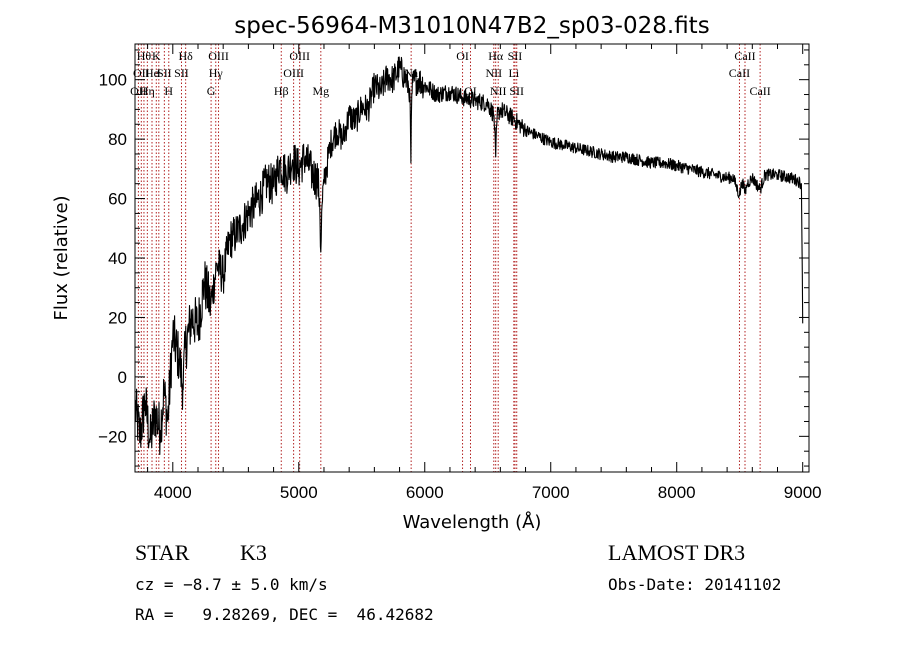 The width and height of the screenshot is (900, 649). What do you see at coordinates (138, 91) in the screenshot?
I see `line-label-0: OII` at bounding box center [138, 91].